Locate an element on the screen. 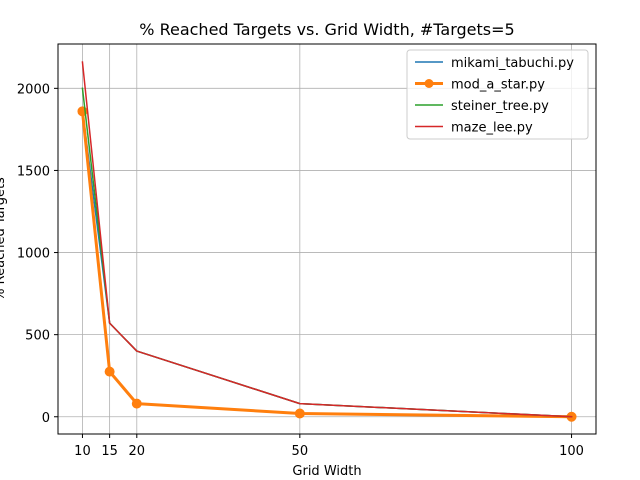 This screenshot has height=480, width=640. y-axis-label: % Reached Targets is located at coordinates (4, 239).